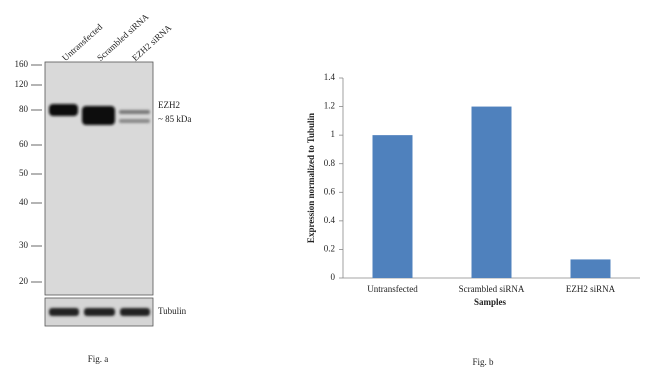  What do you see at coordinates (98, 359) in the screenshot?
I see `caption: Fig. a` at bounding box center [98, 359].